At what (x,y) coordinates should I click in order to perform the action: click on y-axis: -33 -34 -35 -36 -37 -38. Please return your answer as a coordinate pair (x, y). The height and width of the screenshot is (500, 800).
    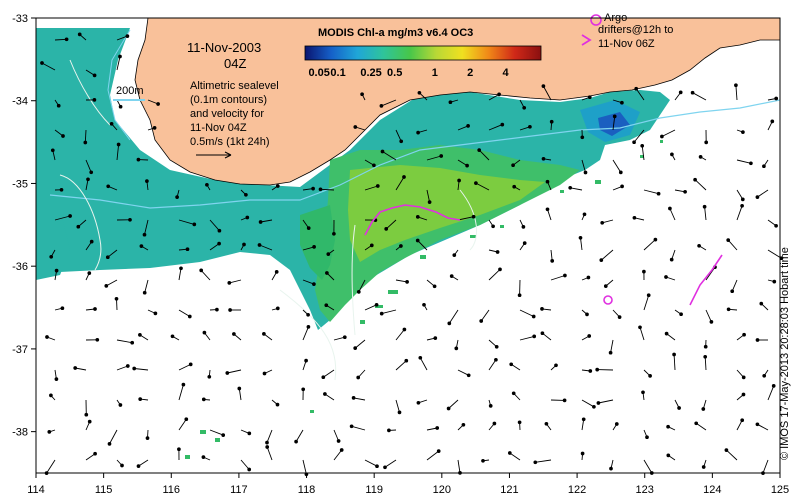
    Looking at the image, I should click on (24, 226).